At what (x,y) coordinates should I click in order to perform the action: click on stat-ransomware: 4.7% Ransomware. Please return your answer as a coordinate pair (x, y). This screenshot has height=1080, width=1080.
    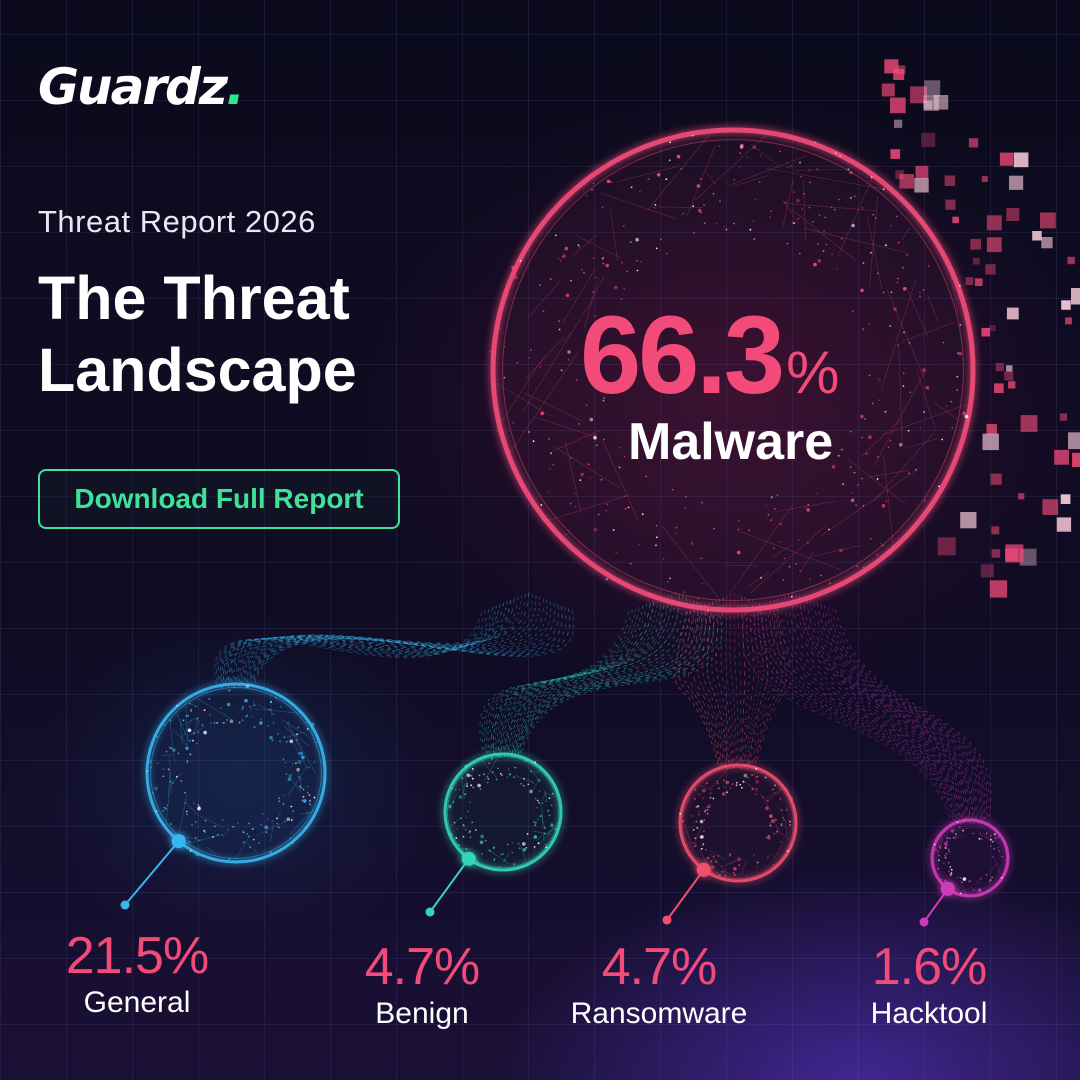
    Looking at the image, I should click on (659, 985).